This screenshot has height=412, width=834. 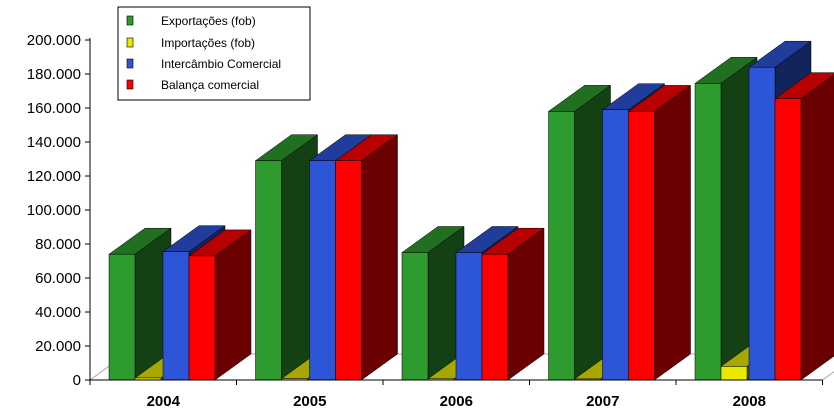 What do you see at coordinates (561, 246) in the screenshot?
I see `bar-0-2007-front` at bounding box center [561, 246].